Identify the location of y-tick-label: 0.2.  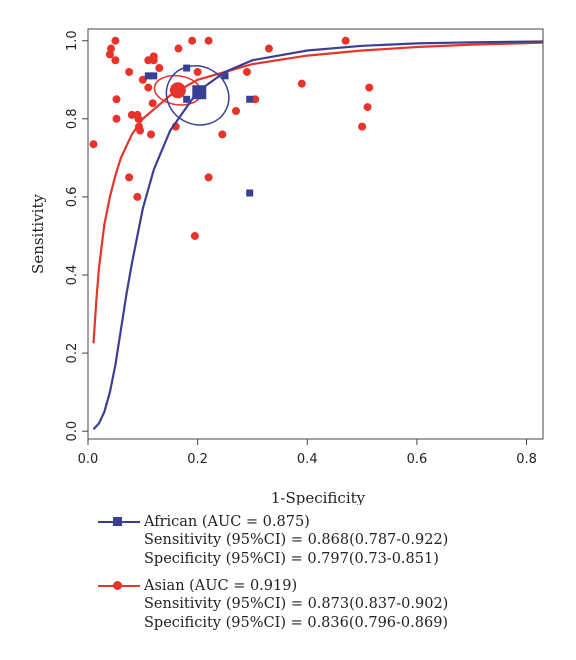
(72, 353).